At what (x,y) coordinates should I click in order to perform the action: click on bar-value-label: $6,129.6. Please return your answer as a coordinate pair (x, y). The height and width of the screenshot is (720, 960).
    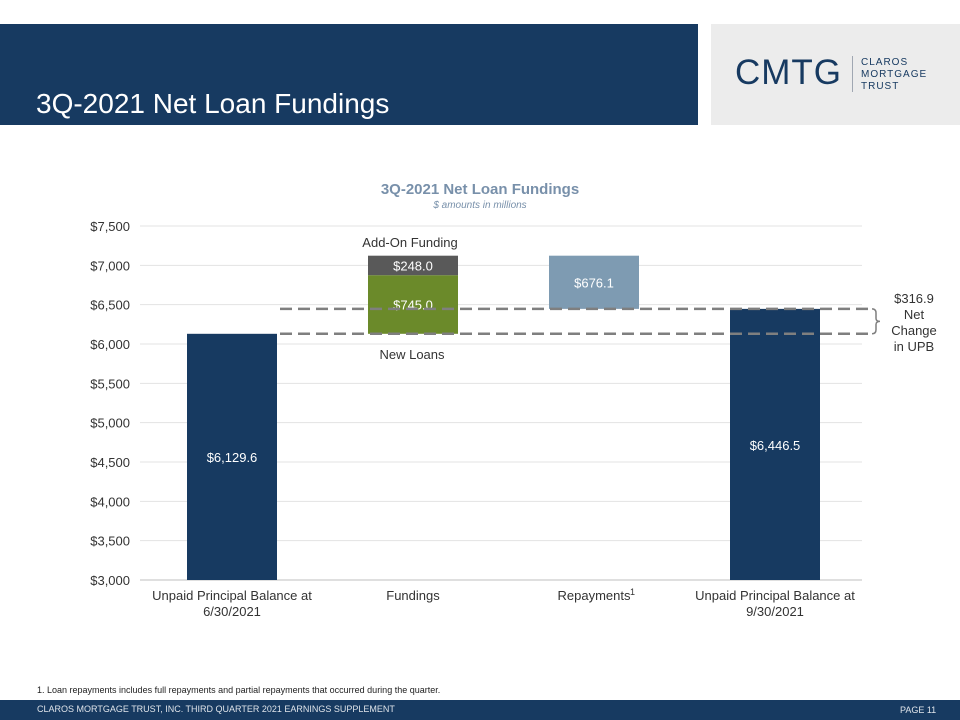
    Looking at the image, I should click on (232, 457).